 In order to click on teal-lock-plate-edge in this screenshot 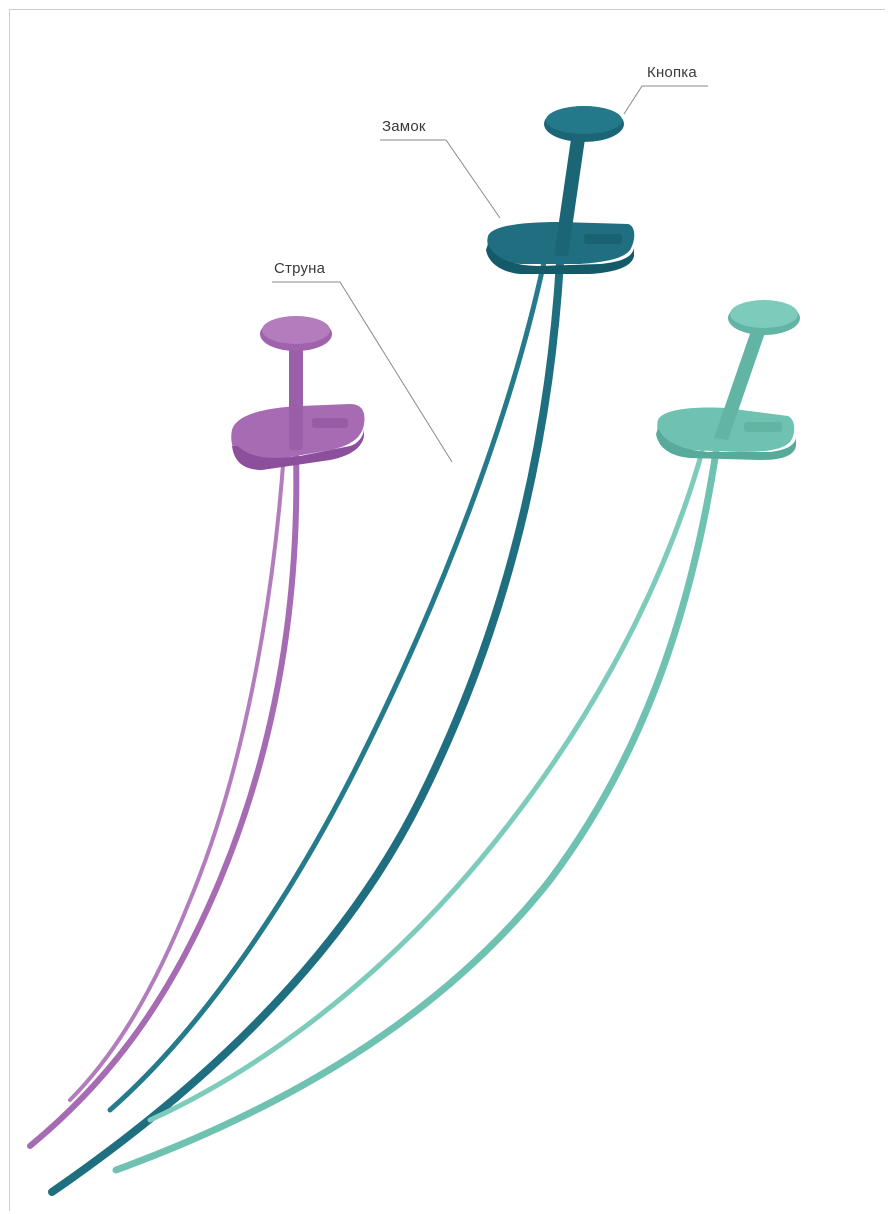, I will do `click(560, 259)`.